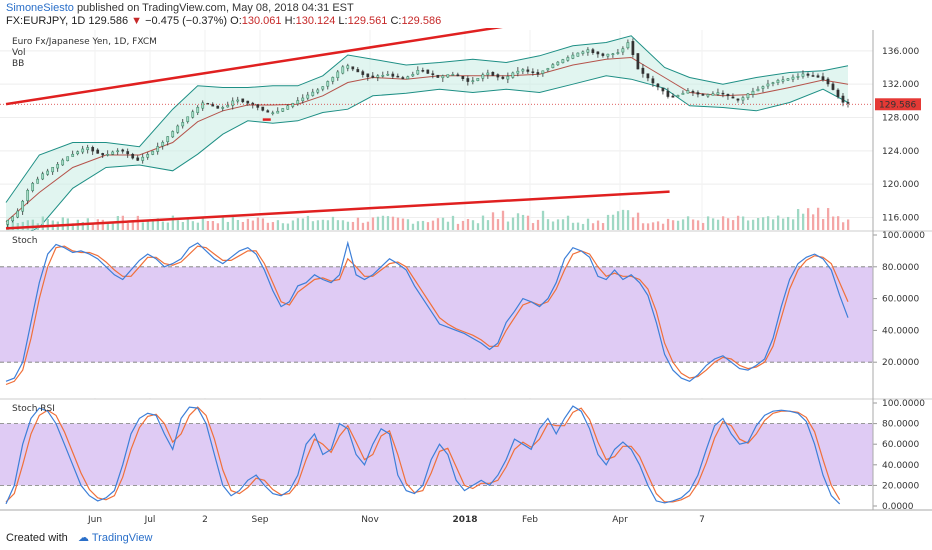 The width and height of the screenshot is (932, 550). I want to click on tradingview-logo: ☁ TradingView, so click(115, 537).